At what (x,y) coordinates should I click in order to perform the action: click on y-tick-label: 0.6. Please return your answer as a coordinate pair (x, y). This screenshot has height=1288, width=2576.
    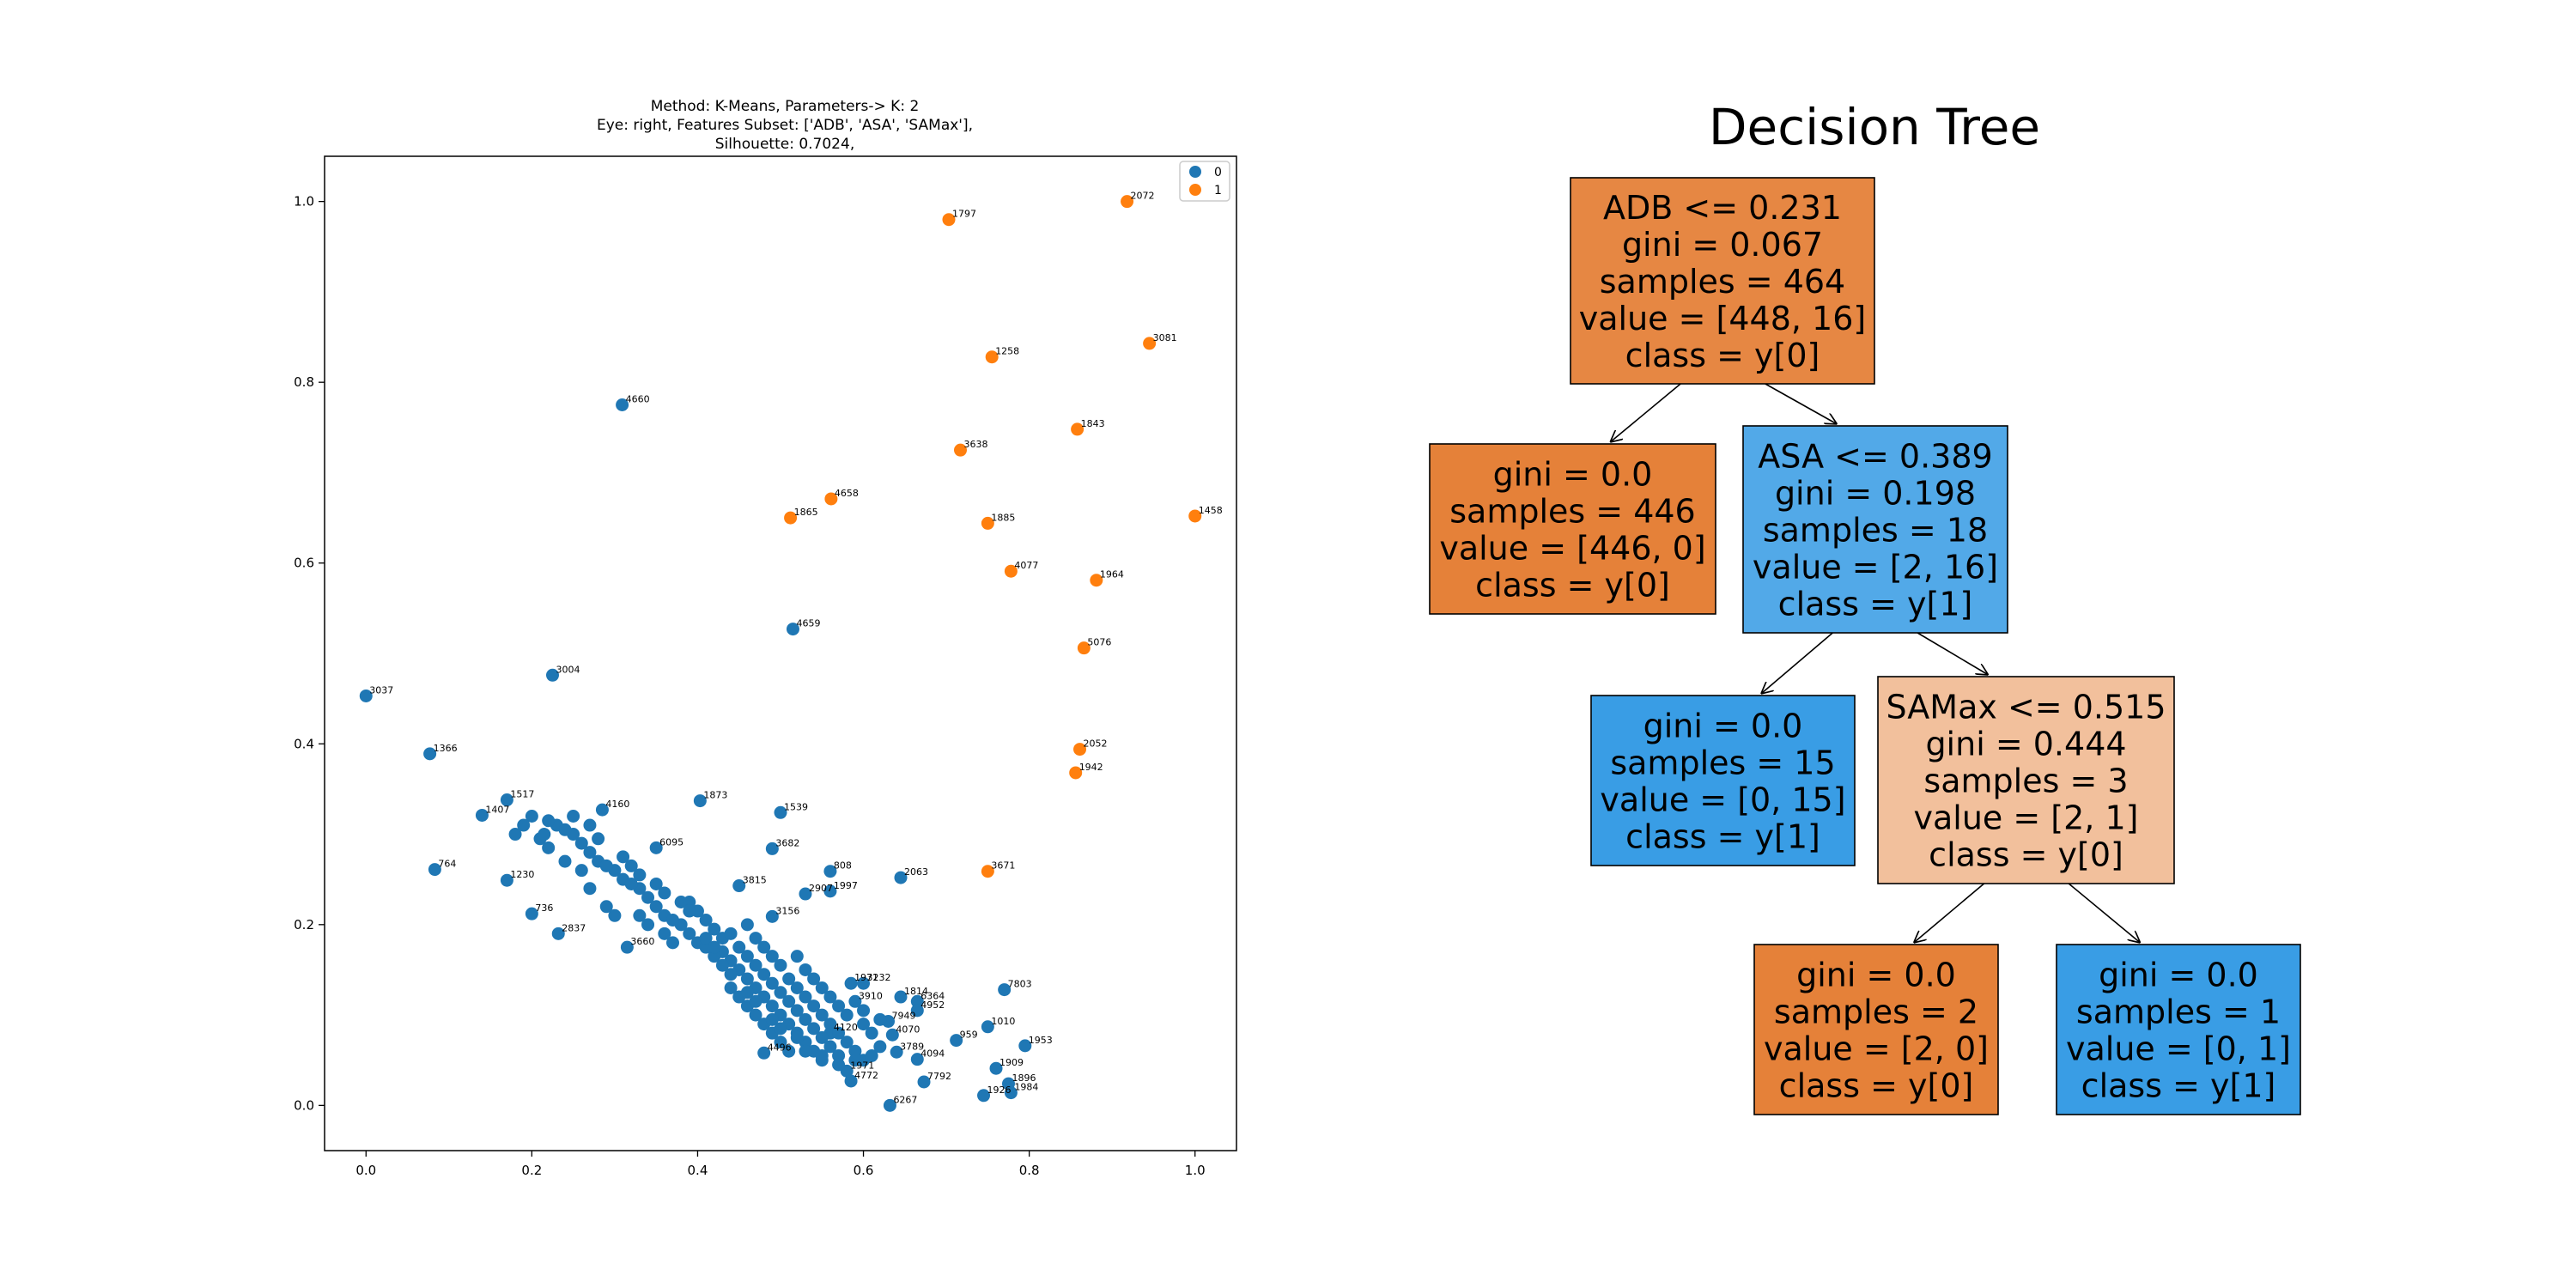
    Looking at the image, I should click on (304, 563).